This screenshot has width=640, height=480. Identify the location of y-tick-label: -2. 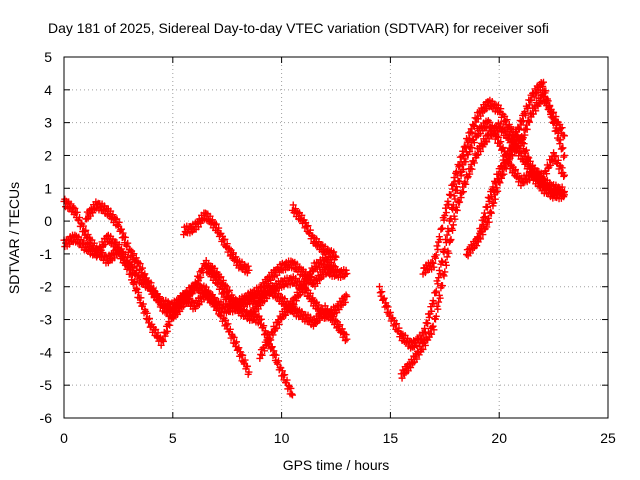
(46, 287).